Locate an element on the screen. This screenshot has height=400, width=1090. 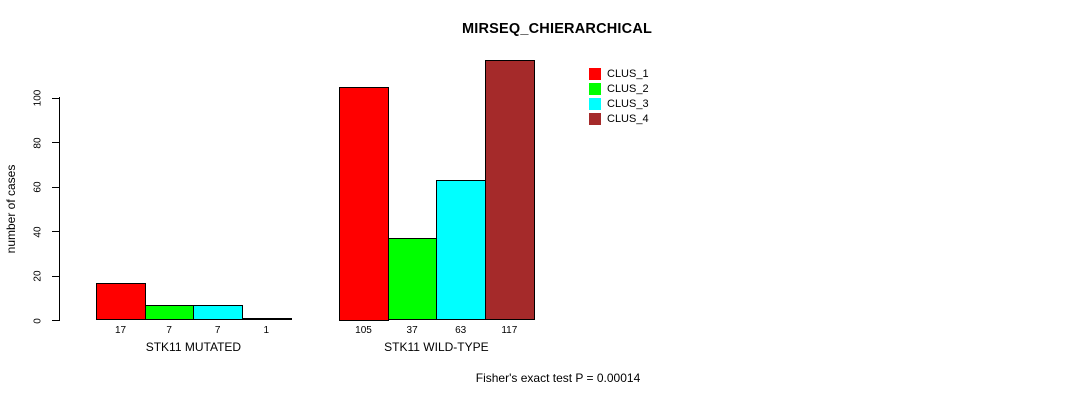
legend-label: CLUS_2 is located at coordinates (628, 88).